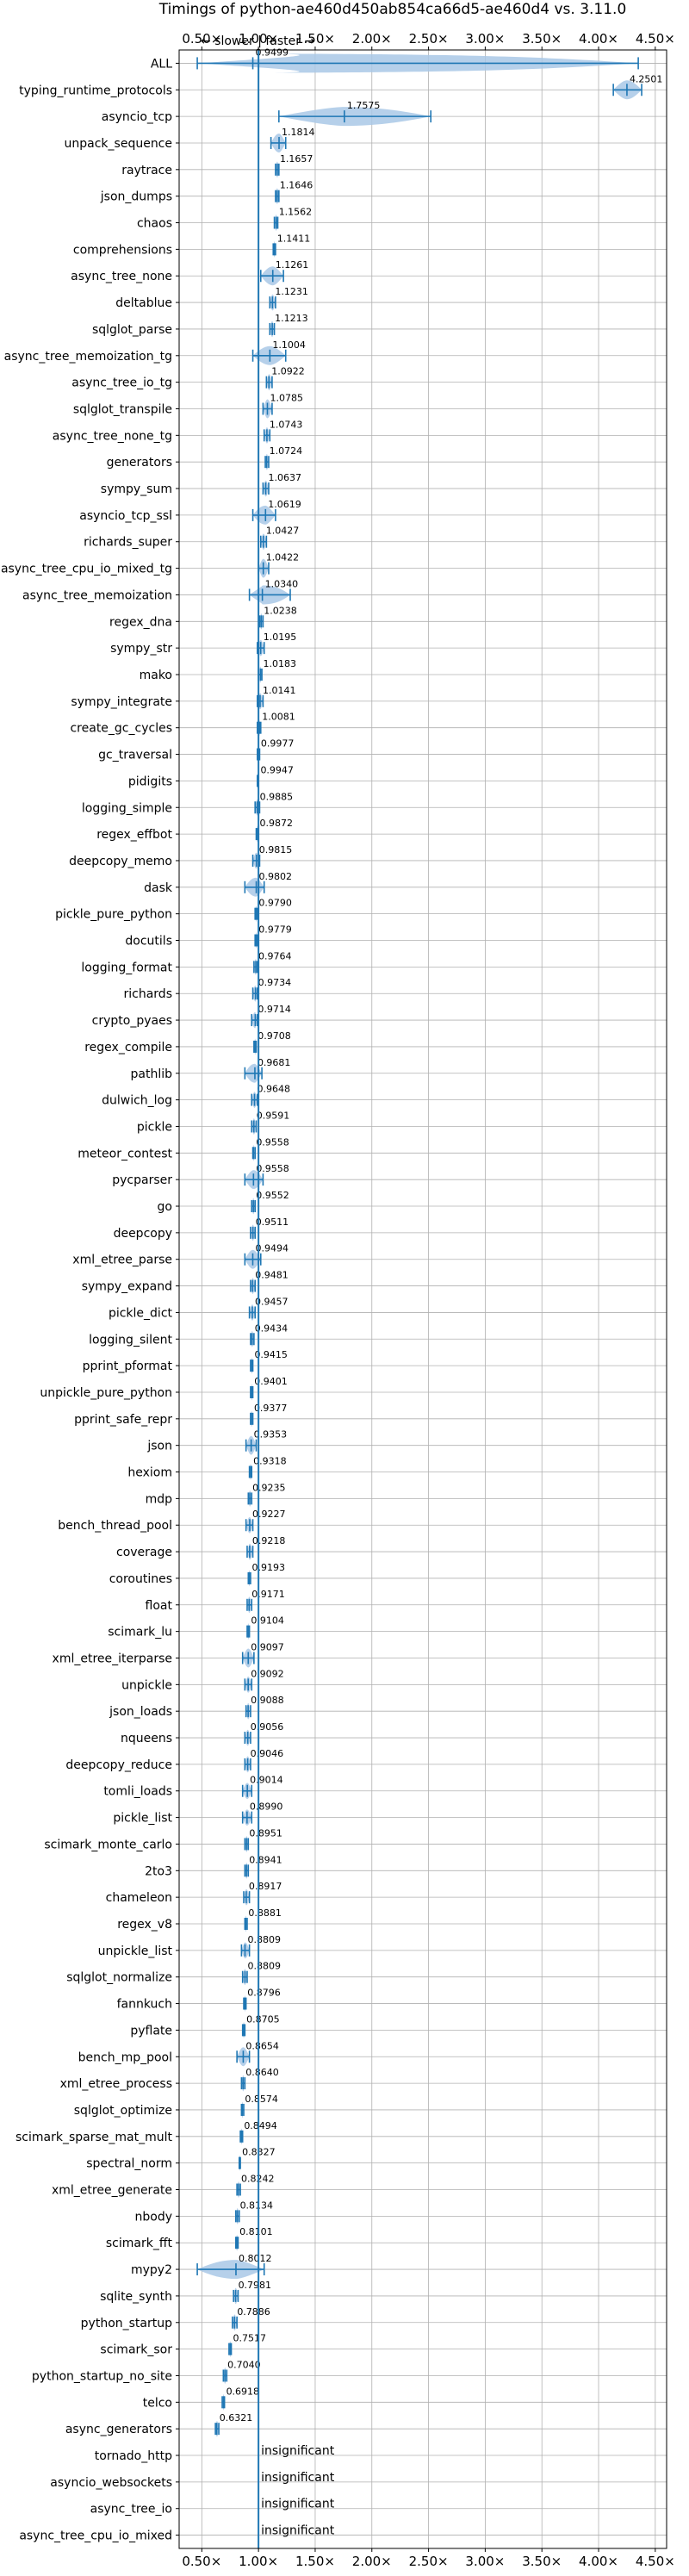 The height and width of the screenshot is (2576, 689). Describe the element at coordinates (655, 2562) in the screenshot. I see `x-tick-label-bottom: 4.50×` at that location.